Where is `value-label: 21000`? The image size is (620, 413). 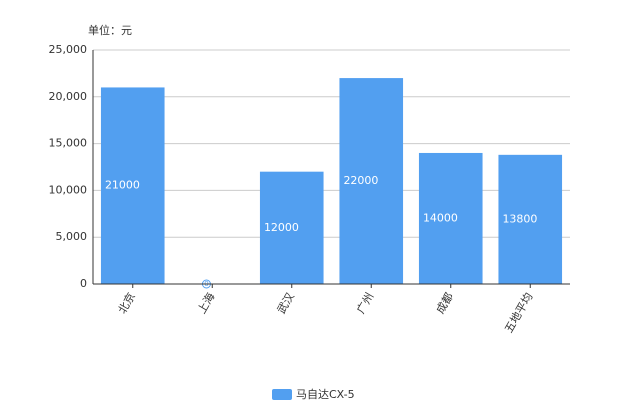
value-label: 21000 is located at coordinates (122, 185).